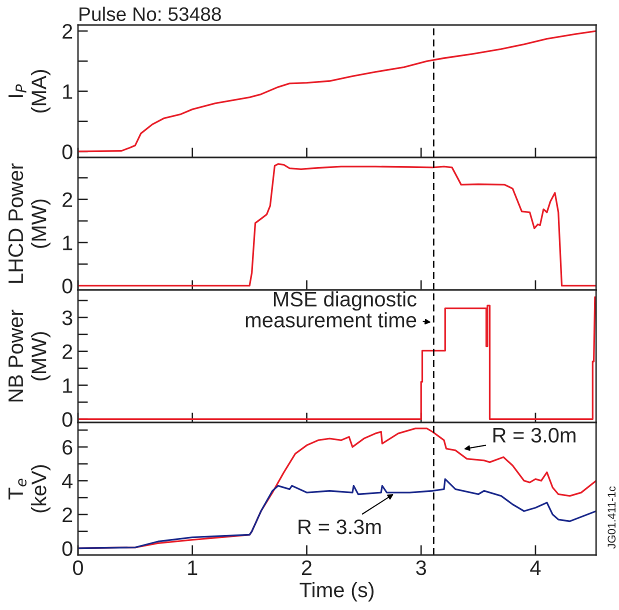  What do you see at coordinates (337, 592) in the screenshot?
I see `x-axis-title: Time (s)` at bounding box center [337, 592].